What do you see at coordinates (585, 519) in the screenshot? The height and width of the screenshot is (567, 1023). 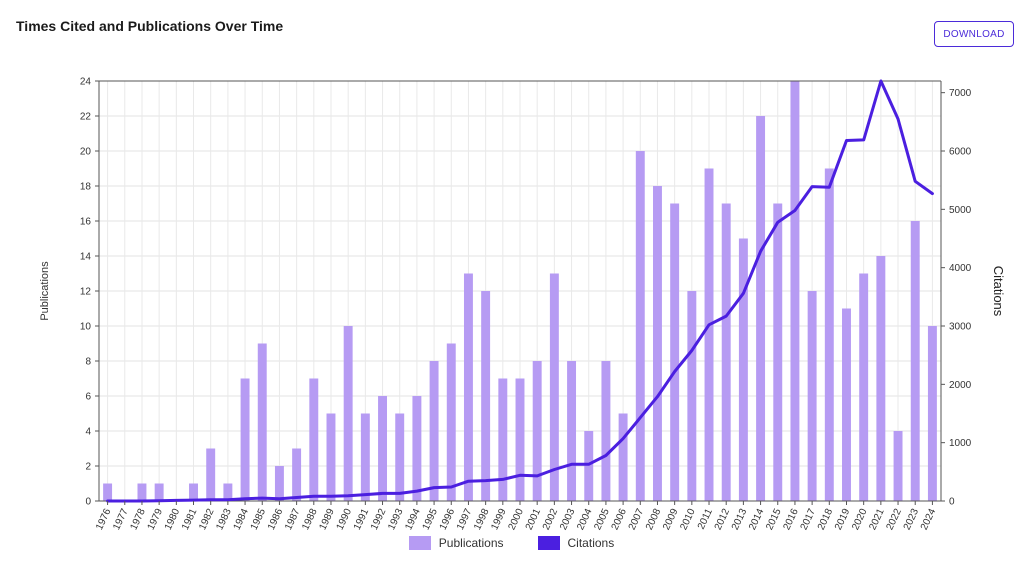 I see `x-tick-label: 2004` at bounding box center [585, 519].